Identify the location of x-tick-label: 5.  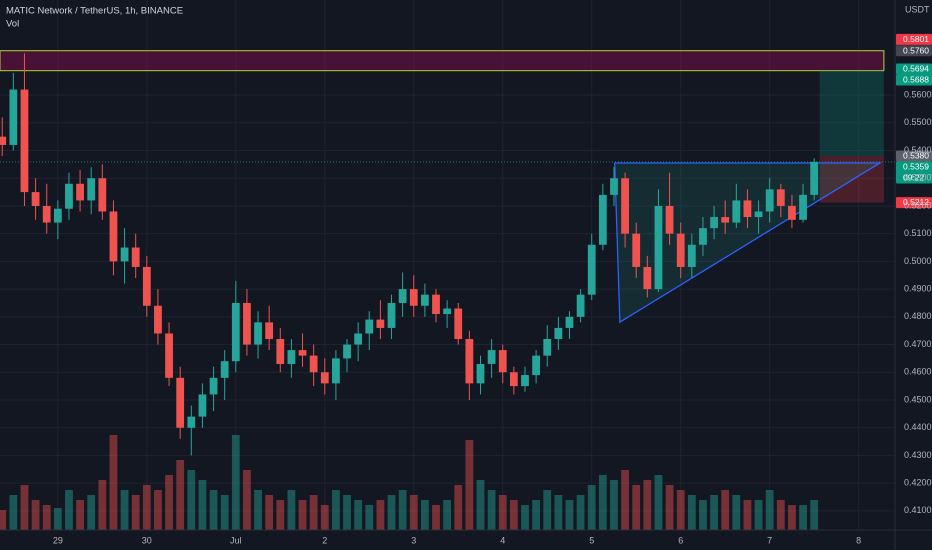
(591, 540).